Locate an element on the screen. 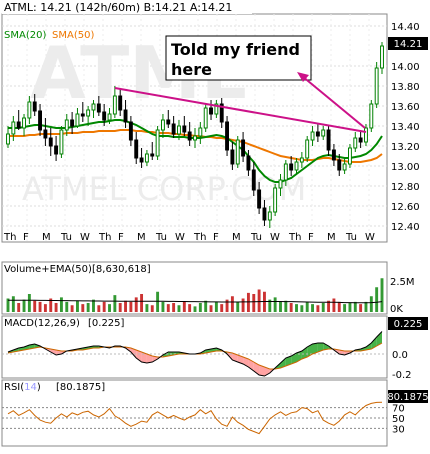 Image resolution: width=430 pixels, height=454 pixels. rsi-label-suffix: ) is located at coordinates (39, 387).